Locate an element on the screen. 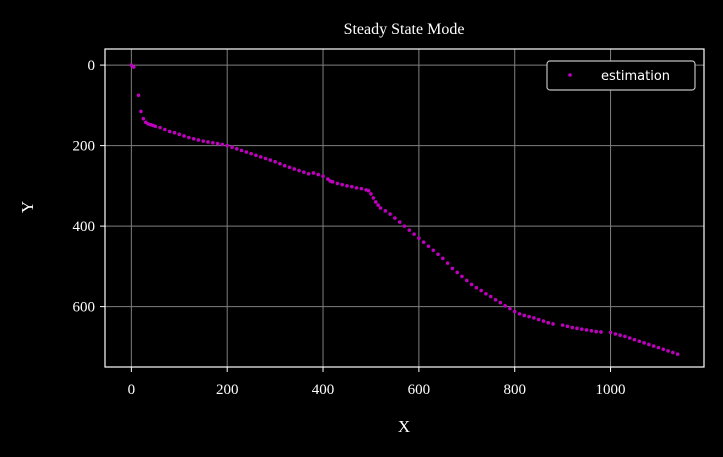  chart-title: Steady State Mode is located at coordinates (404, 29).